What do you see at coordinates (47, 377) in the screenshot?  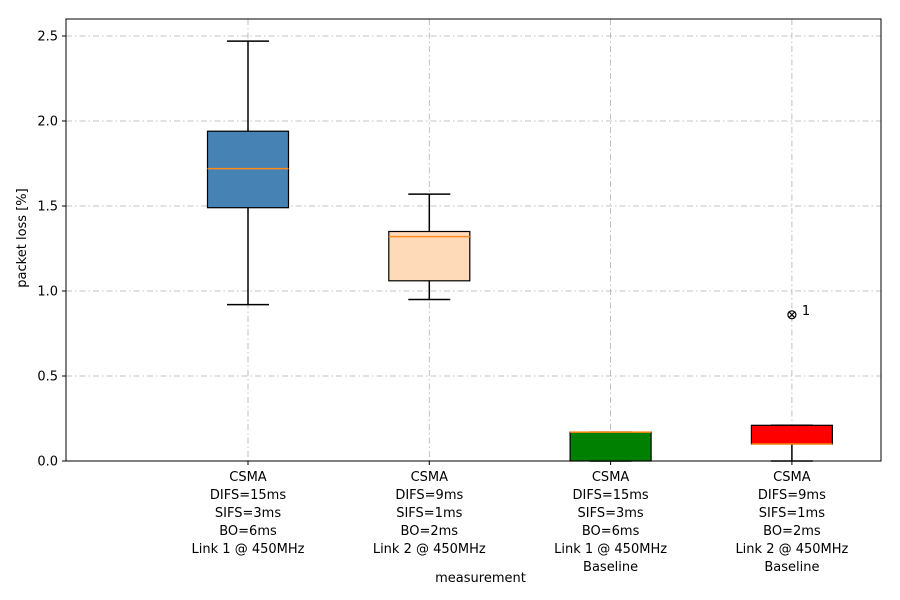 I see `y-tick-label: 0.5` at bounding box center [47, 377].